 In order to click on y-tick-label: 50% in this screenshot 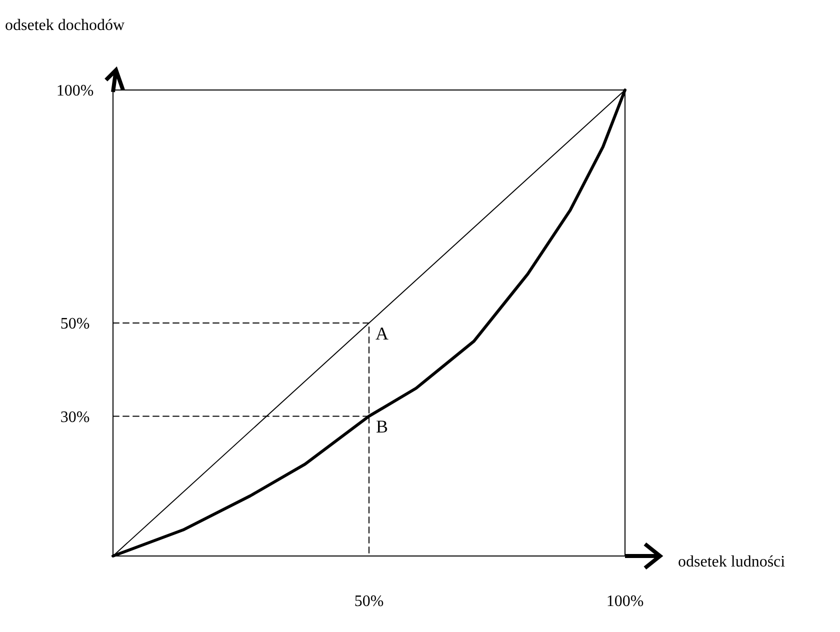, I will do `click(75, 324)`.